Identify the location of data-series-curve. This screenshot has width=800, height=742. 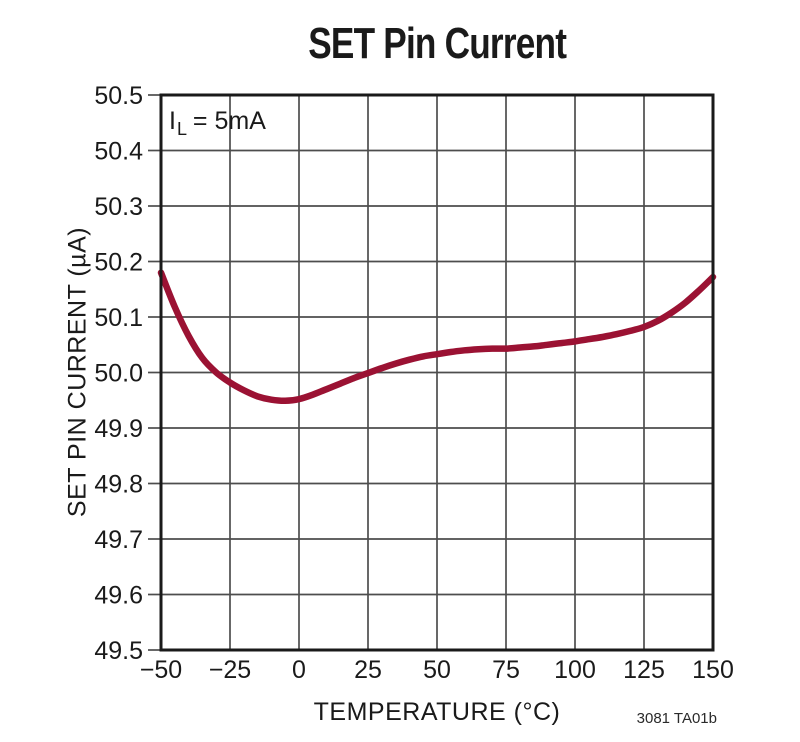
(437, 337).